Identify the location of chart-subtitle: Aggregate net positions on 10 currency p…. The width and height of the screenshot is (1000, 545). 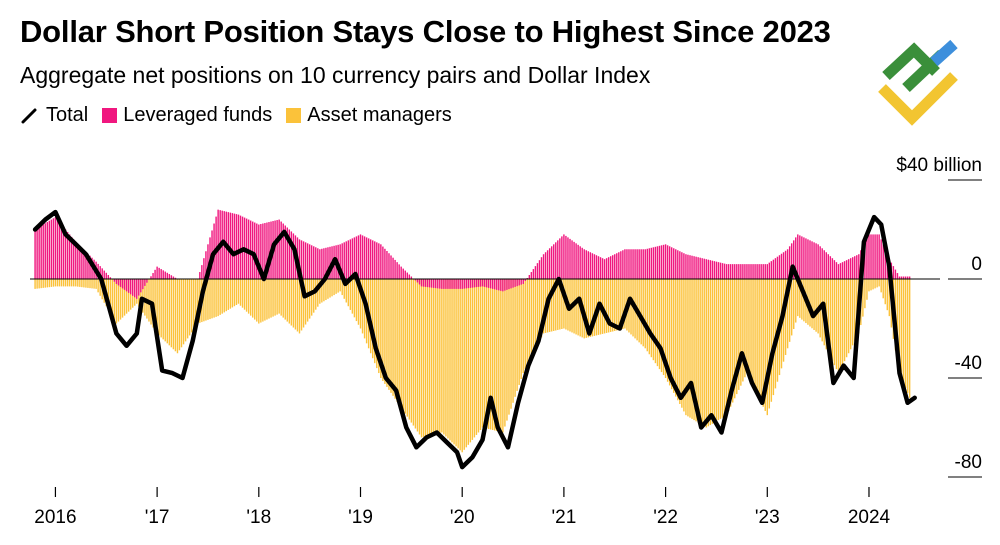
(335, 75).